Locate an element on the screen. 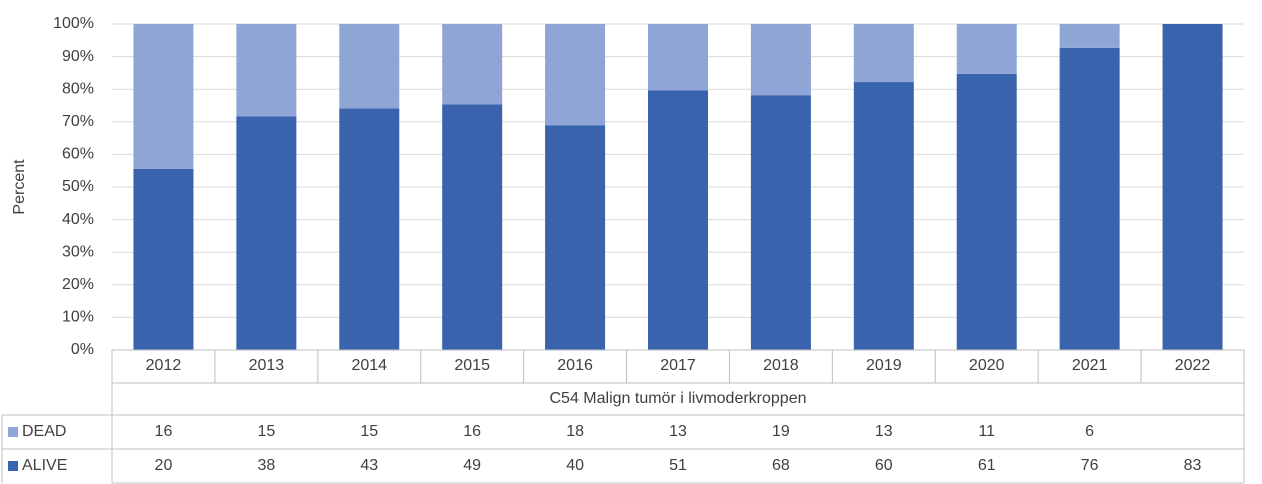 The image size is (1262, 484). x-tick-label: 2012 is located at coordinates (164, 365).